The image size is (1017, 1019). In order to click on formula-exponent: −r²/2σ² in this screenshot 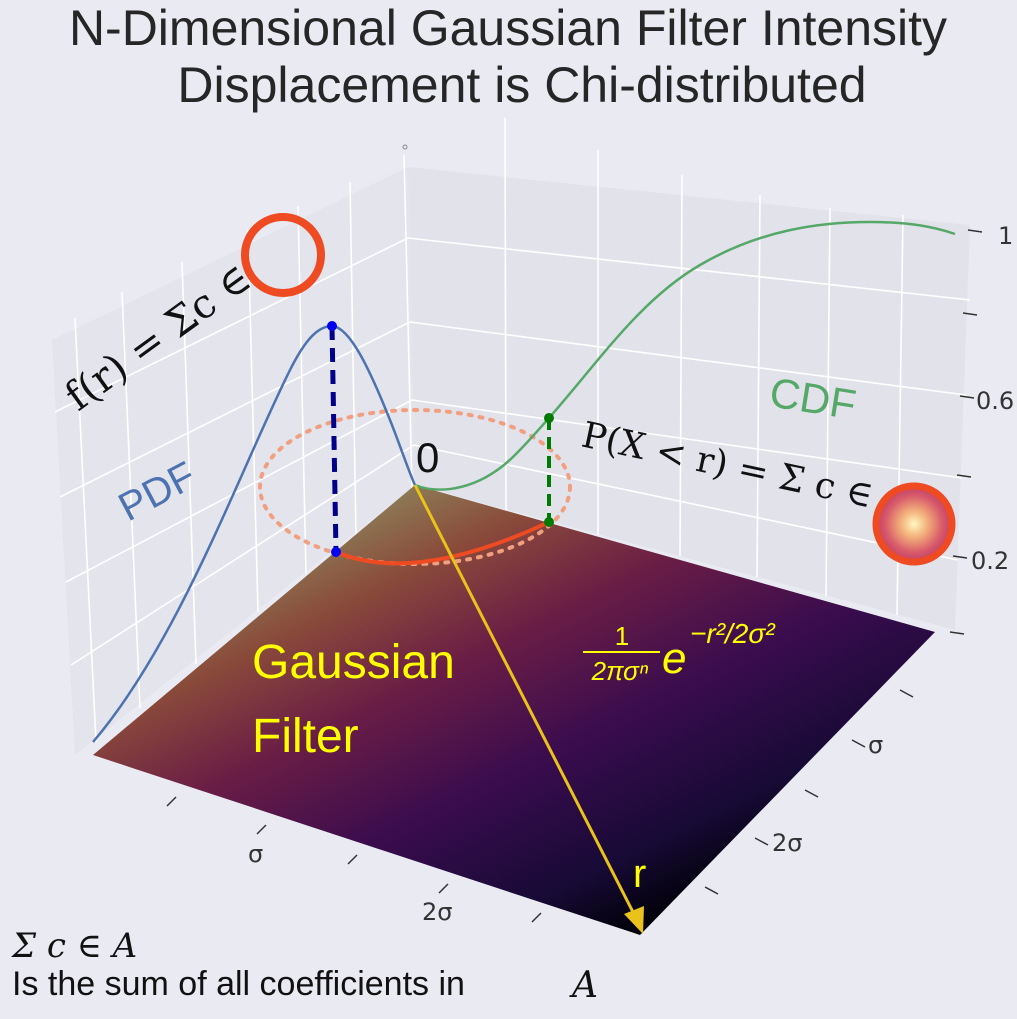, I will do `click(733, 633)`.